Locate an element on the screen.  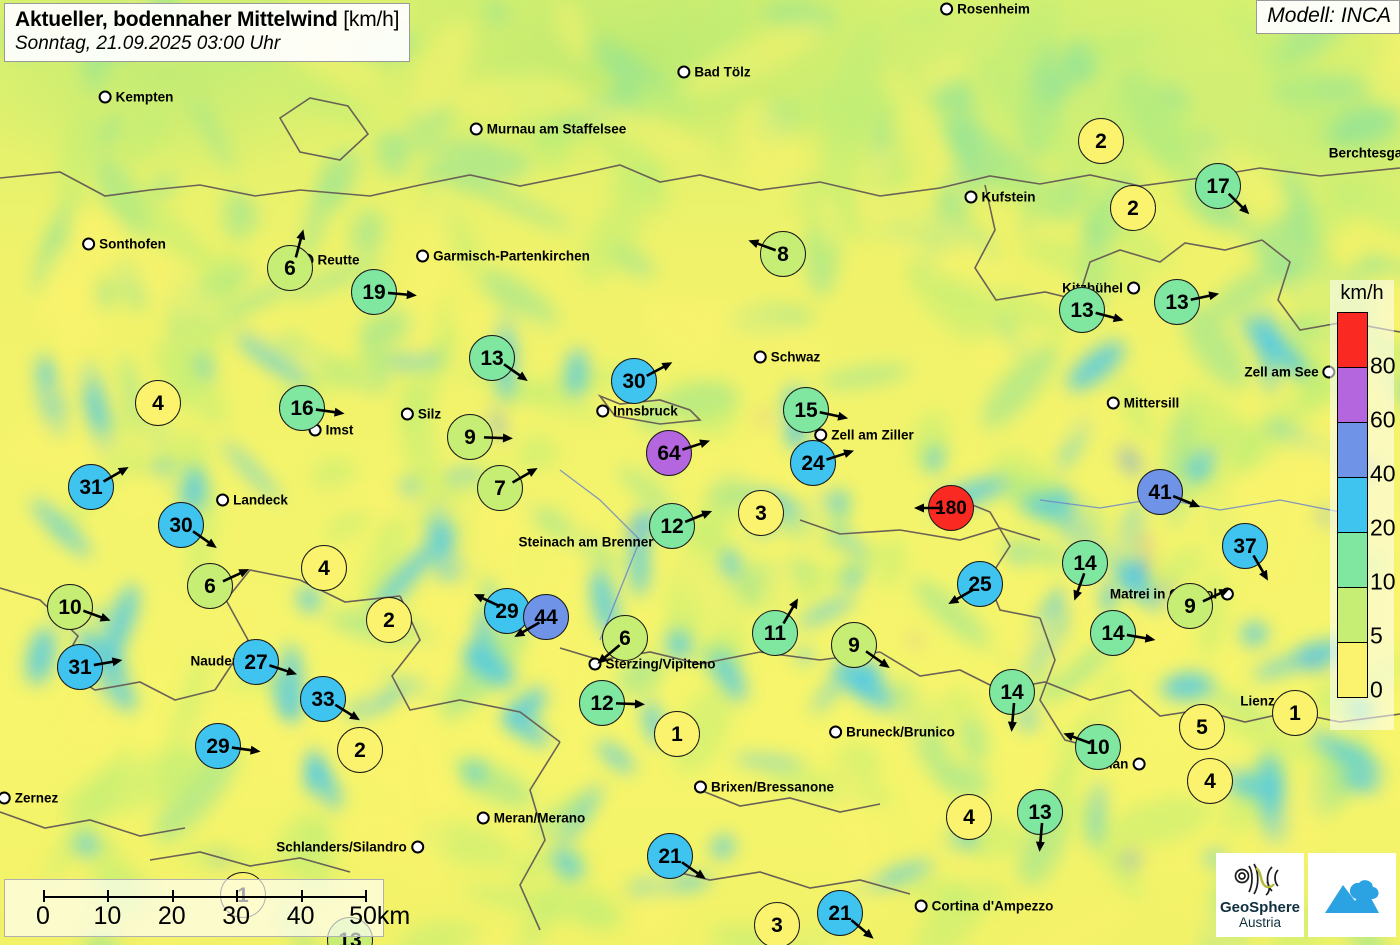
wind-station-marker: 15 is located at coordinates (816, 410).